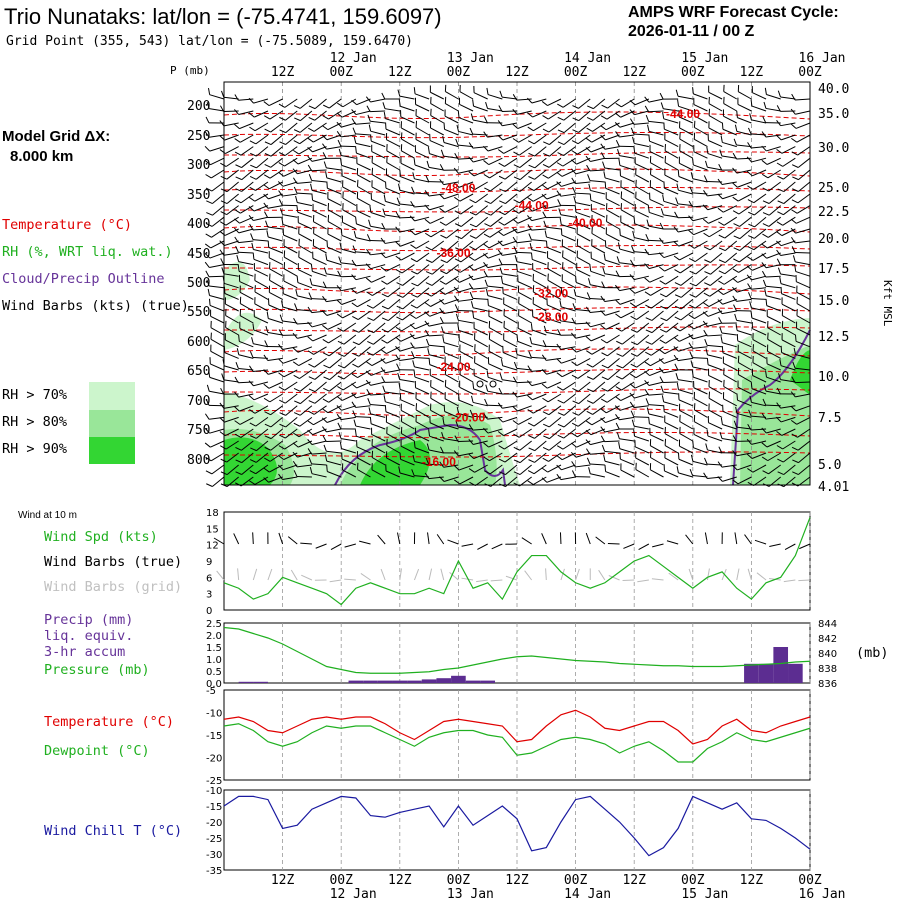 The height and width of the screenshot is (900, 900). What do you see at coordinates (693, 880) in the screenshot?
I see `bottom-time-tick-label: 00Z` at bounding box center [693, 880].